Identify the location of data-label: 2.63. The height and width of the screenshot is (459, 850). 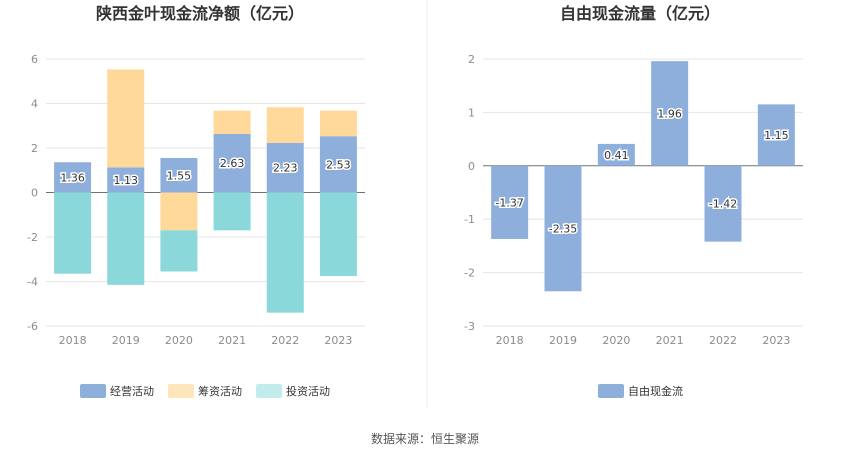
(232, 163).